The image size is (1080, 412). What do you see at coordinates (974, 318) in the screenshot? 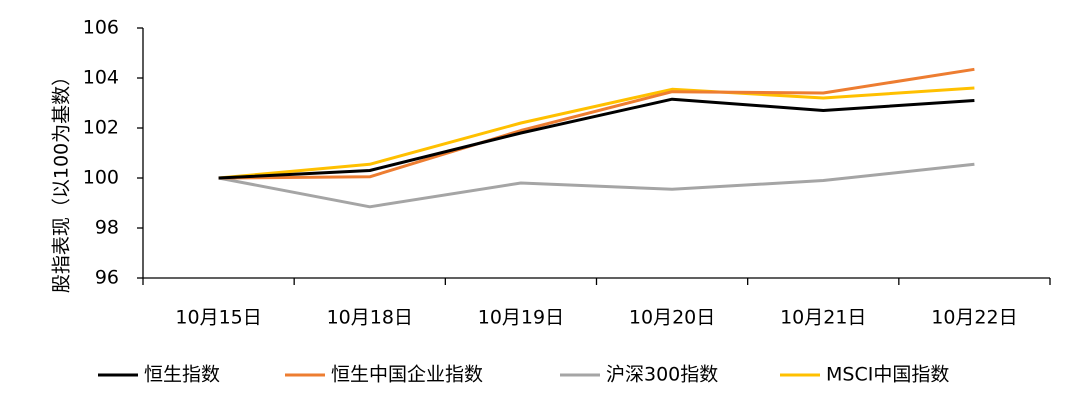
I see `x-tick-label: 10月22日` at bounding box center [974, 318].